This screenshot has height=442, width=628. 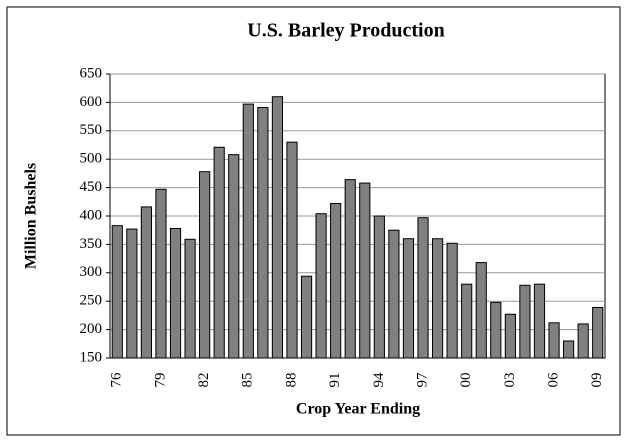 What do you see at coordinates (91, 215) in the screenshot?
I see `y-tick-label: 400` at bounding box center [91, 215].